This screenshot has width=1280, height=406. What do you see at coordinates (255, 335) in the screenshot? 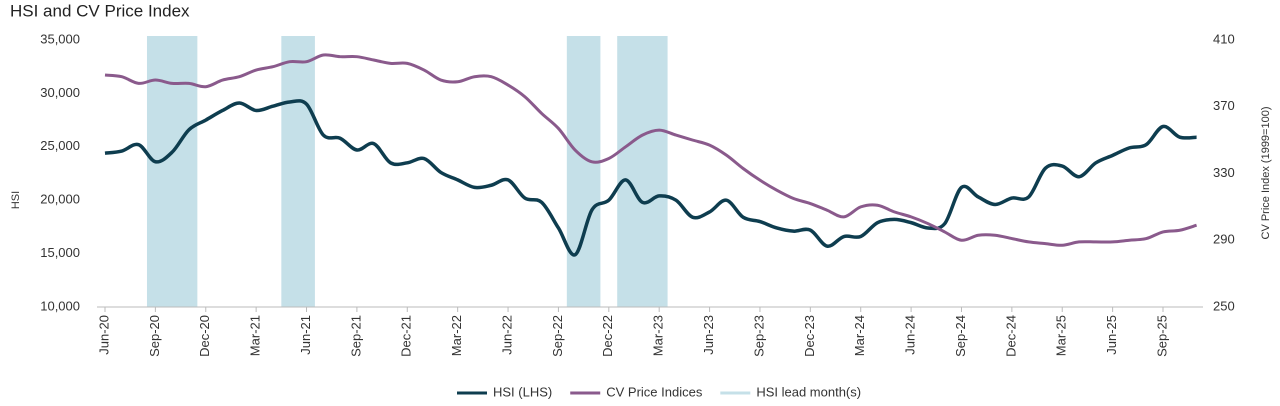
I see `x-tick-label: Mar-21` at bounding box center [255, 335].